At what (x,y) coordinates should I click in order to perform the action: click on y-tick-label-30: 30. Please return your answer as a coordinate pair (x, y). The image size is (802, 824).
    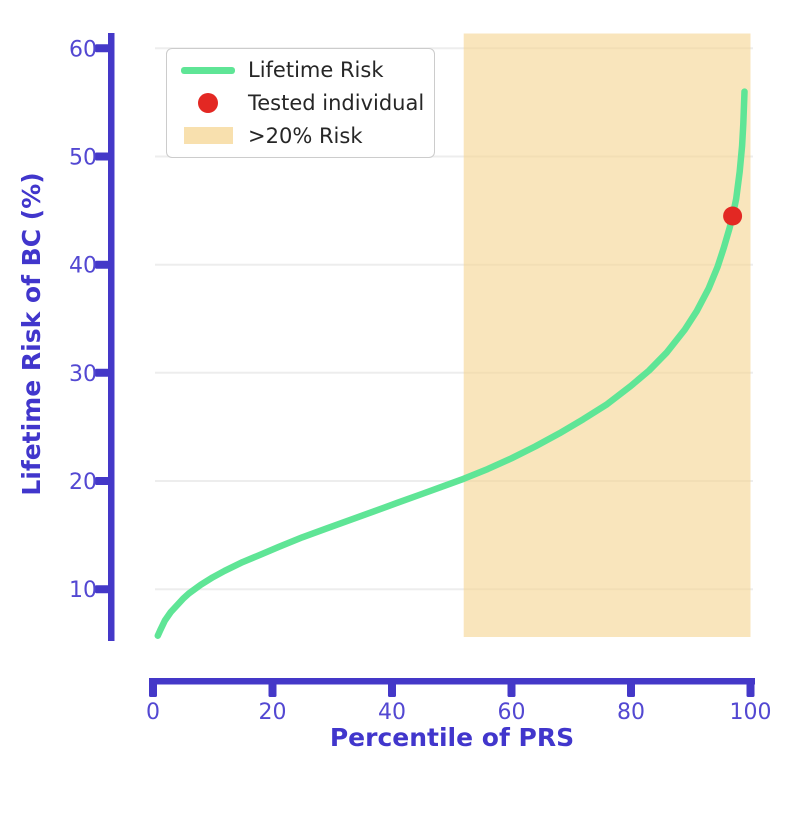
    Looking at the image, I should click on (83, 374).